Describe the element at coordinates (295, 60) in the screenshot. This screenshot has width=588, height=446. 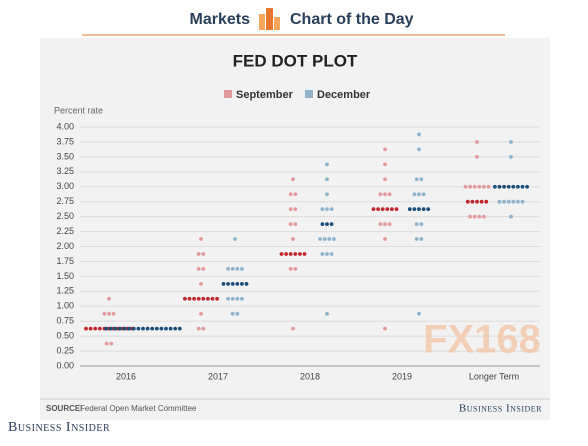
I see `chart-title: FED DOT PLOT` at that location.